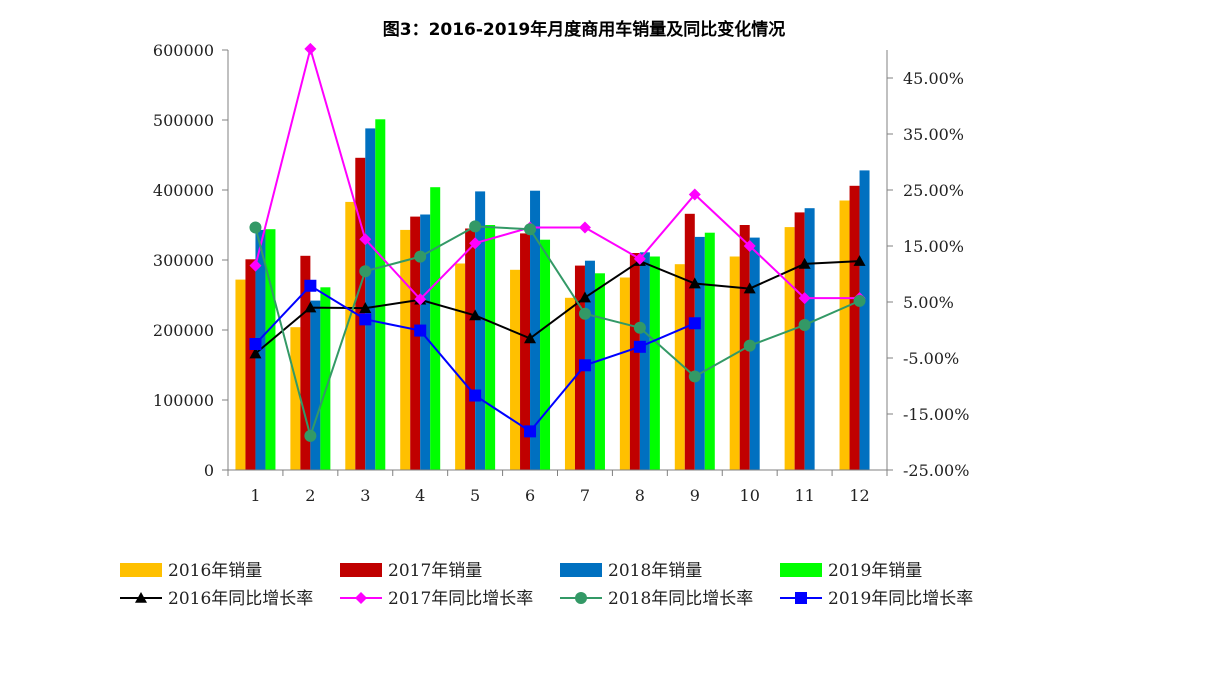  Describe the element at coordinates (936, 414) in the screenshot. I see `y2-tick-label: -15.00%` at that location.